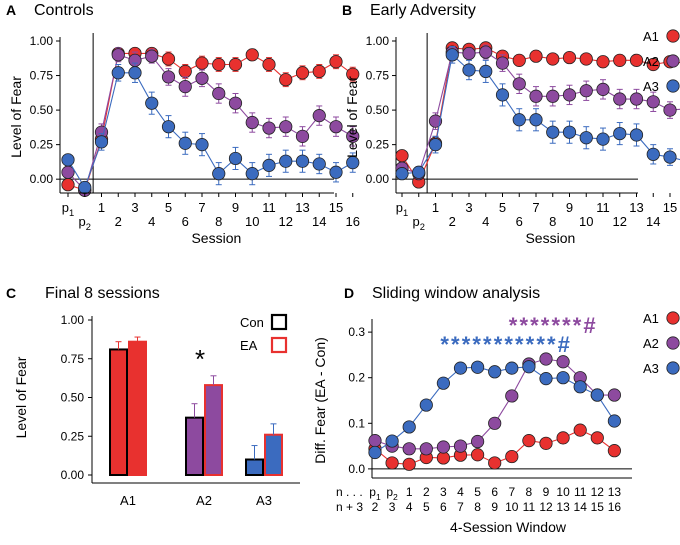 The width and height of the screenshot is (680, 545). I want to click on x-tick-label-bottom: 15, so click(598, 507).